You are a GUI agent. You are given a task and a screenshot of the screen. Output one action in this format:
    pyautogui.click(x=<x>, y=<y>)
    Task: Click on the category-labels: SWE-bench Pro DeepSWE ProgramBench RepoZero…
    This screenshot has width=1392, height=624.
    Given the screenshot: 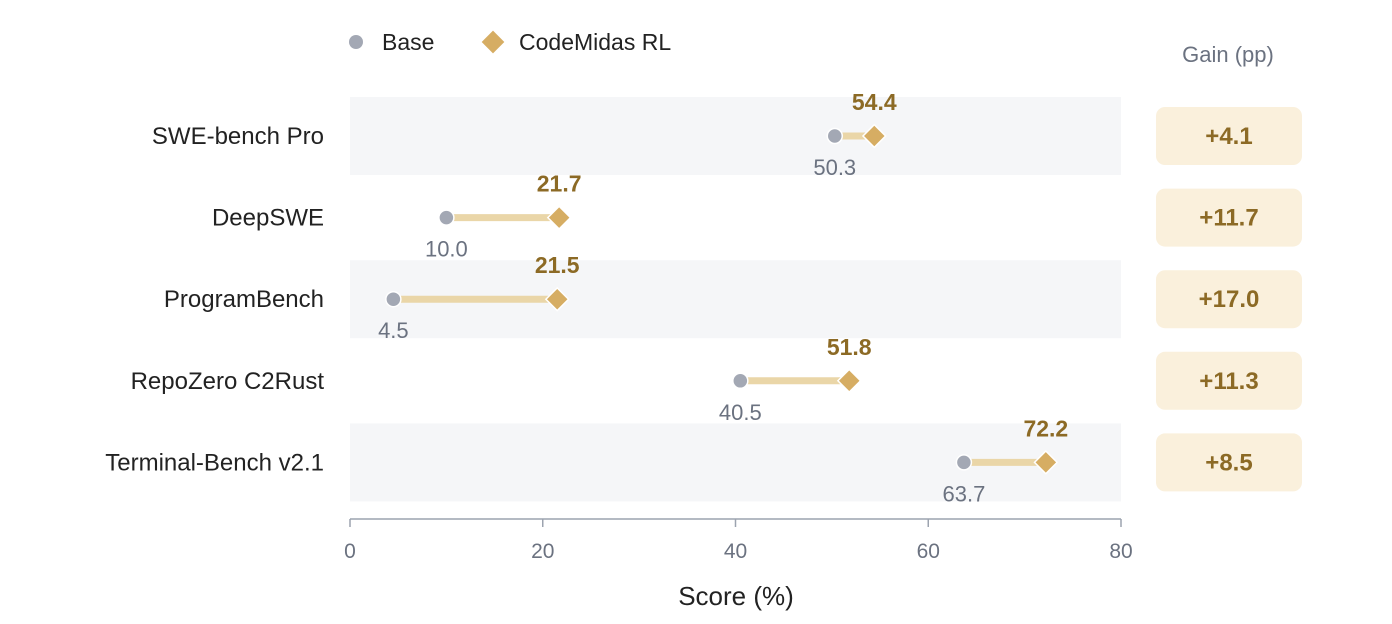 What is the action you would take?
    pyautogui.click(x=214, y=299)
    